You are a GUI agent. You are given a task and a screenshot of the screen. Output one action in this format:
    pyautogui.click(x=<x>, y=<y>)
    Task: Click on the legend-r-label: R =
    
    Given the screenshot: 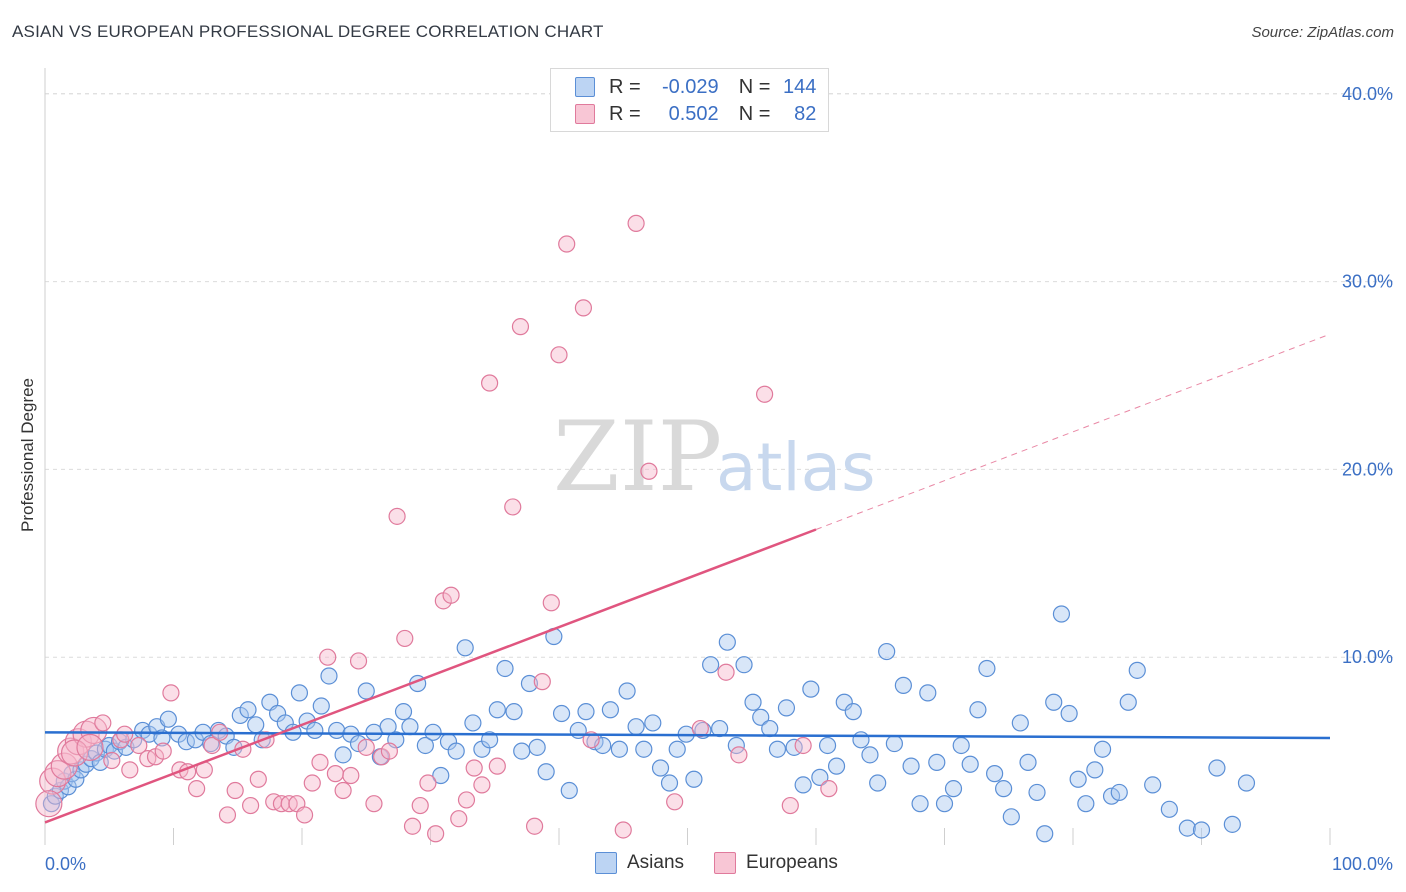 What is the action you would take?
    pyautogui.click(x=625, y=86)
    